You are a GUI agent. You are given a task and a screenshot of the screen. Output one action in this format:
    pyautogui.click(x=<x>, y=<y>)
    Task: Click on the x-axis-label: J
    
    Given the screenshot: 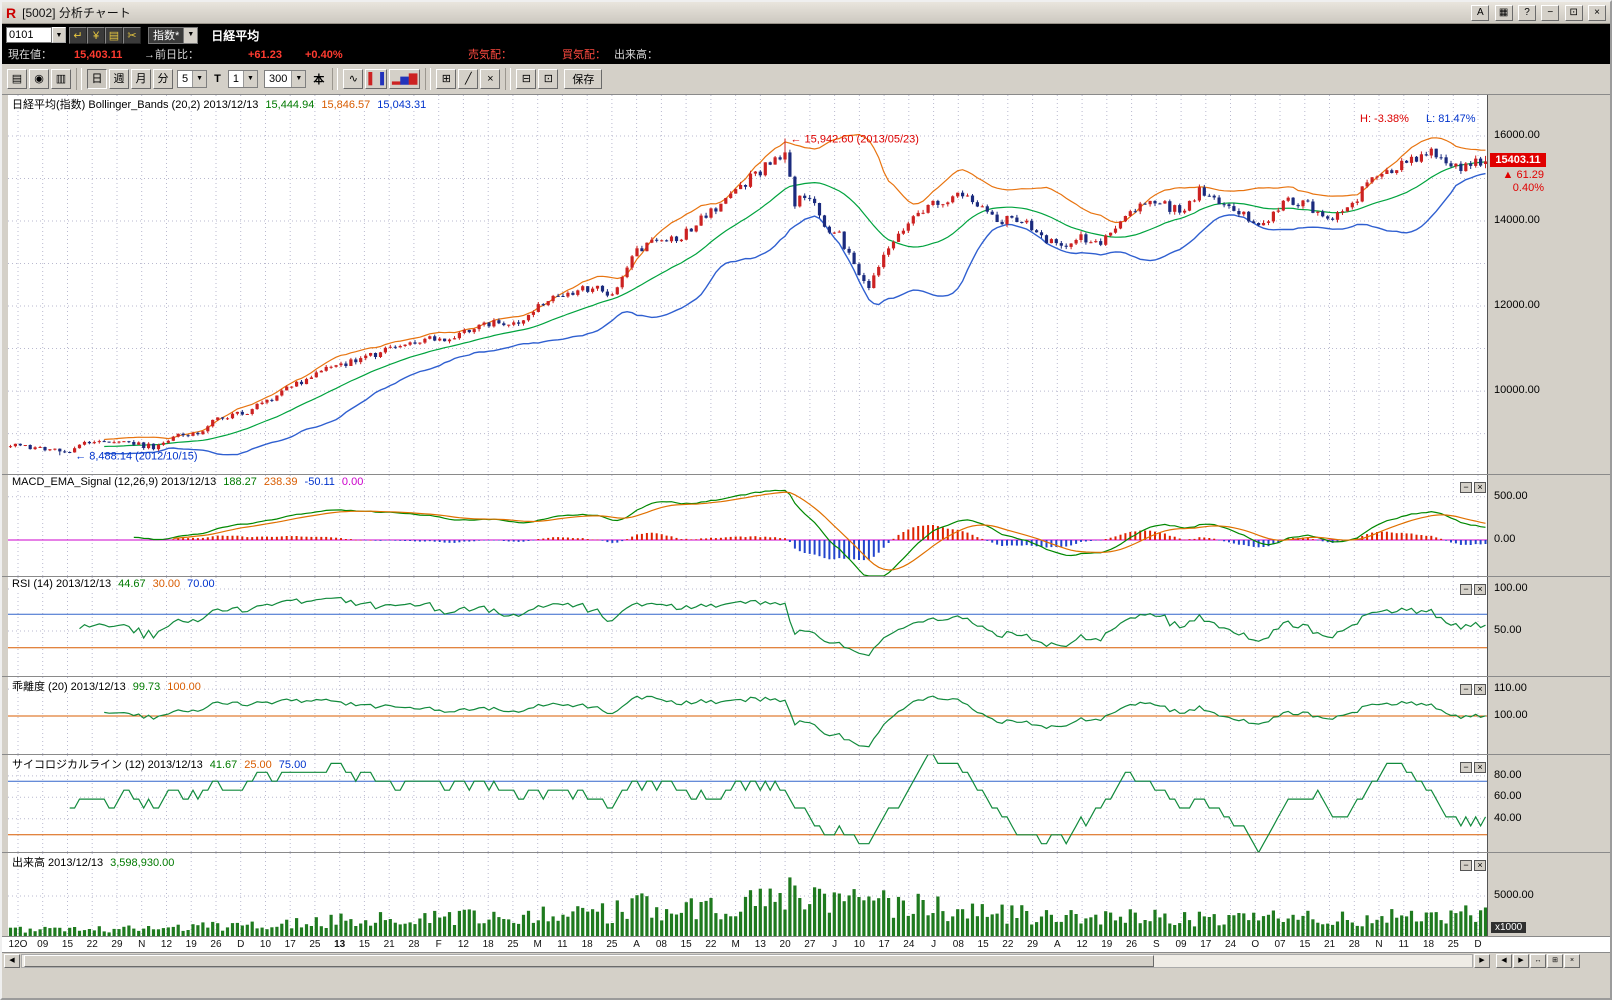 What is the action you would take?
    pyautogui.click(x=934, y=944)
    